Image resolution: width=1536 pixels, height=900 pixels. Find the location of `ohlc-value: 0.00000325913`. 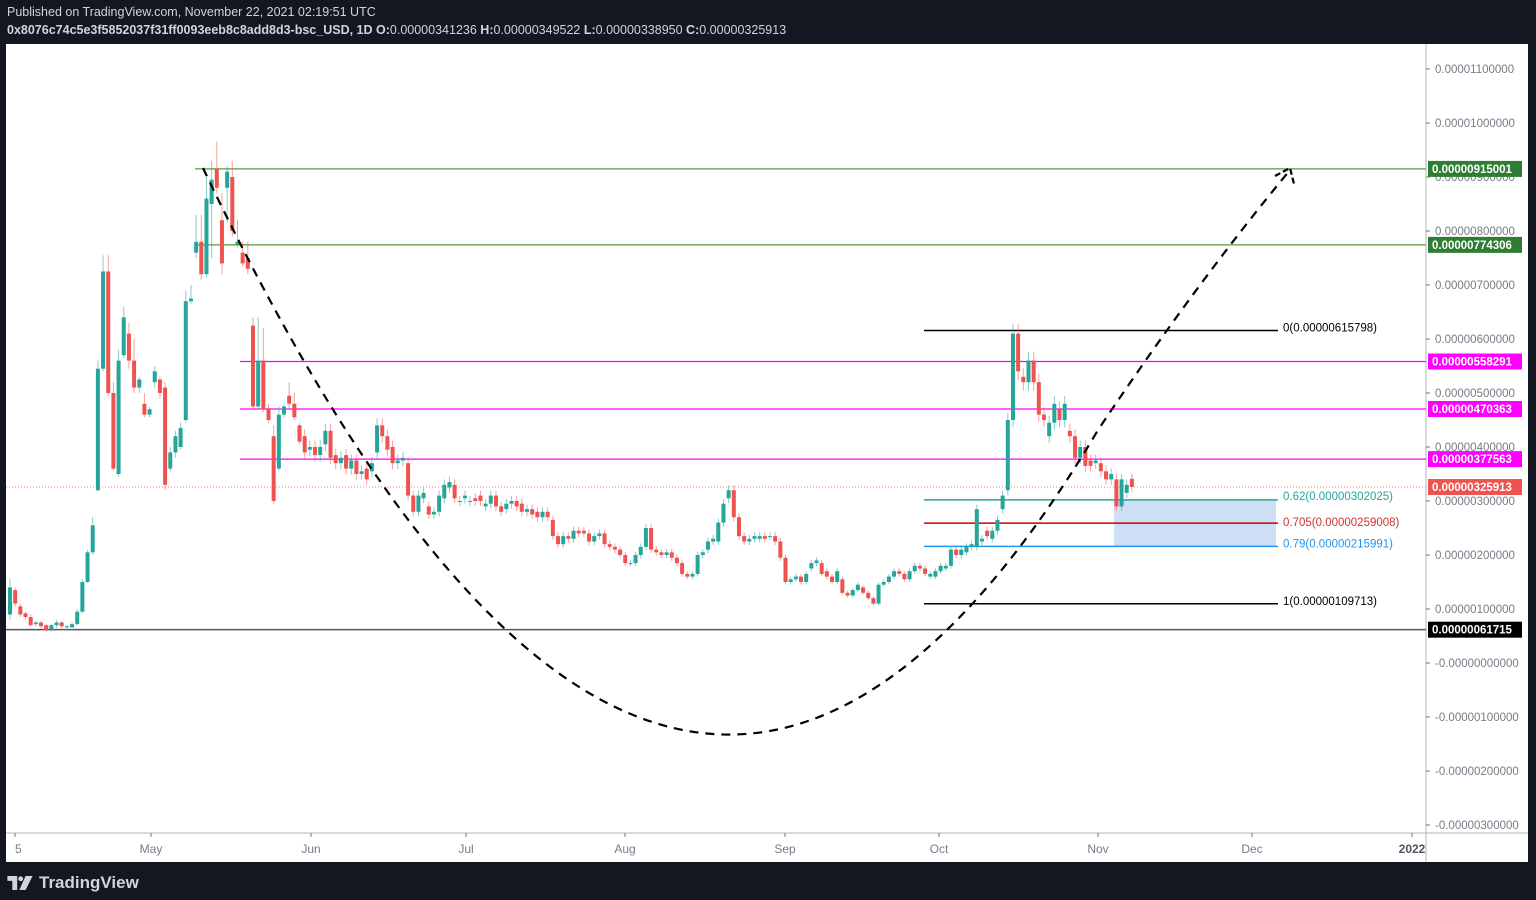

ohlc-value: 0.00000325913 is located at coordinates (743, 30).